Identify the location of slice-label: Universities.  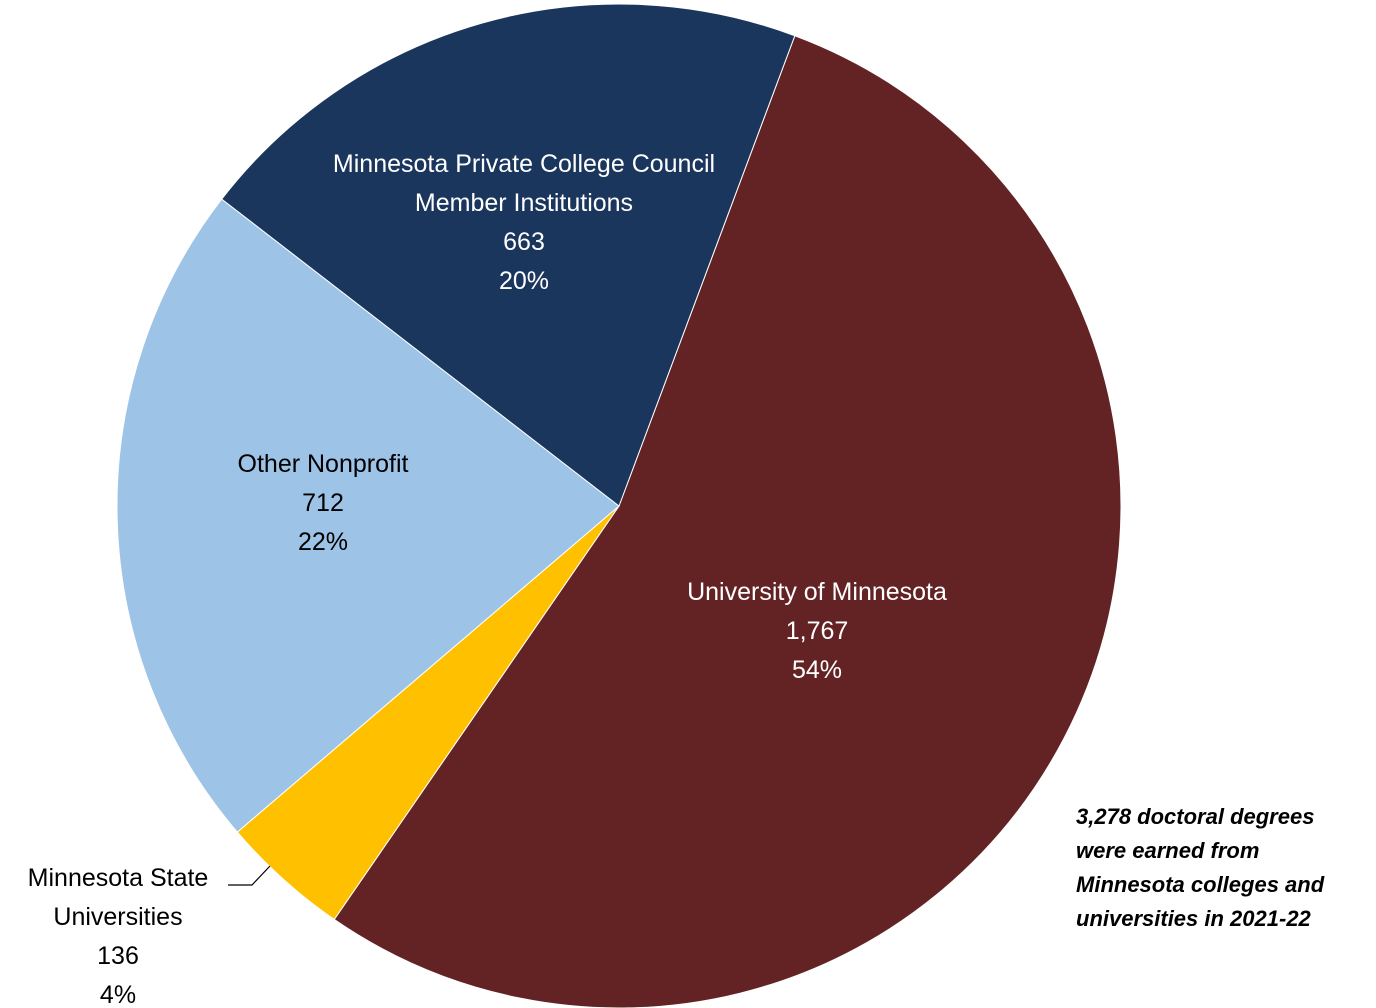
(117, 917).